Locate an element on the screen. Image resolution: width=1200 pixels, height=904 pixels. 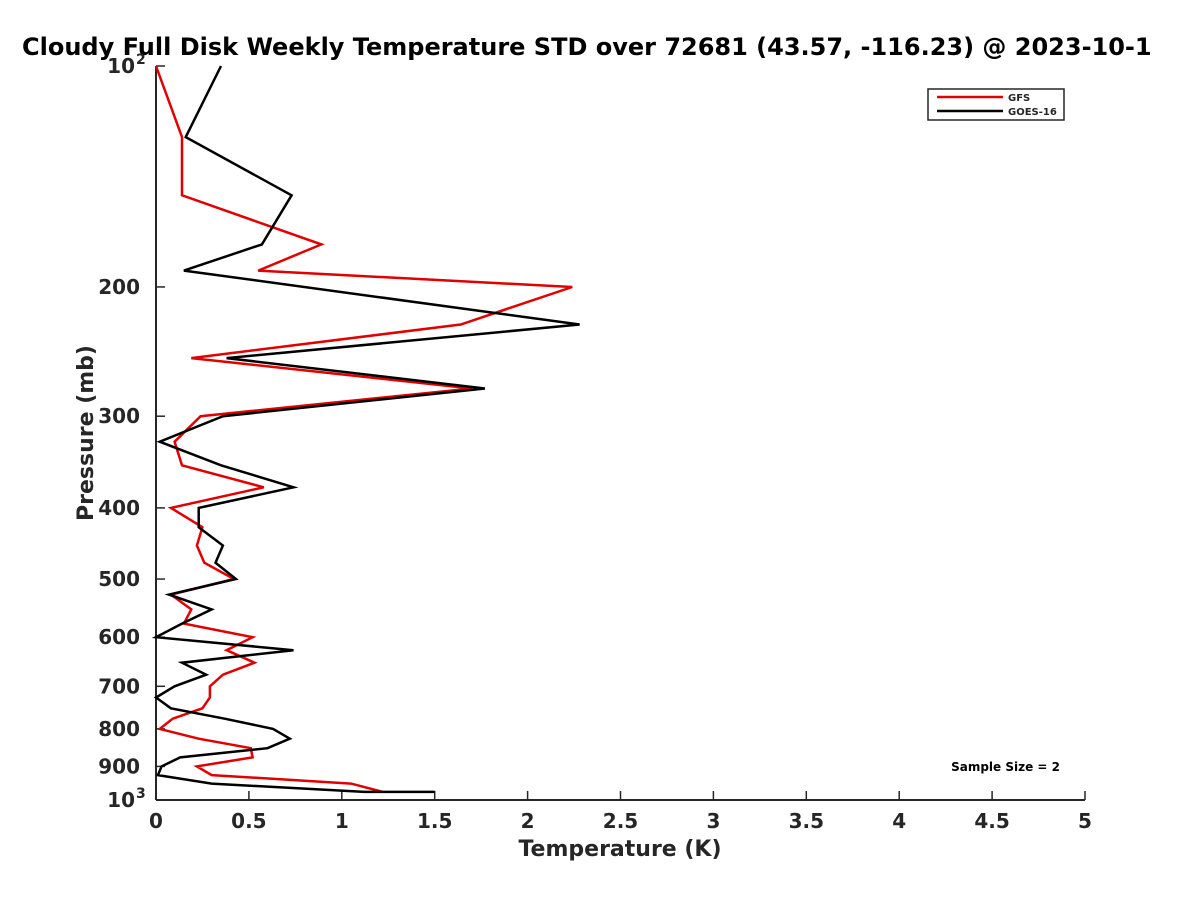
y-tick-label: 400 is located at coordinates (119, 508).